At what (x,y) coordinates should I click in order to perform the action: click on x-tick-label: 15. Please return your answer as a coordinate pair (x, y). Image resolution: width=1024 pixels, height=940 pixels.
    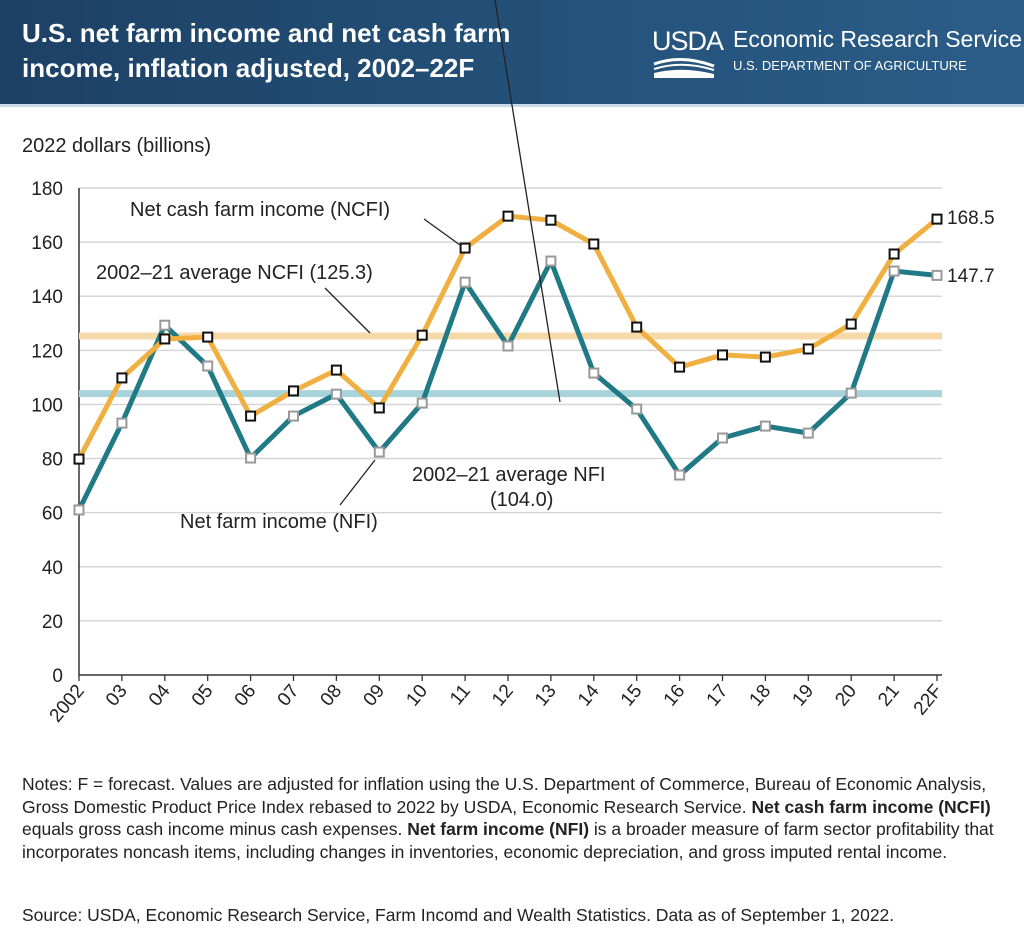
    Looking at the image, I should click on (632, 696).